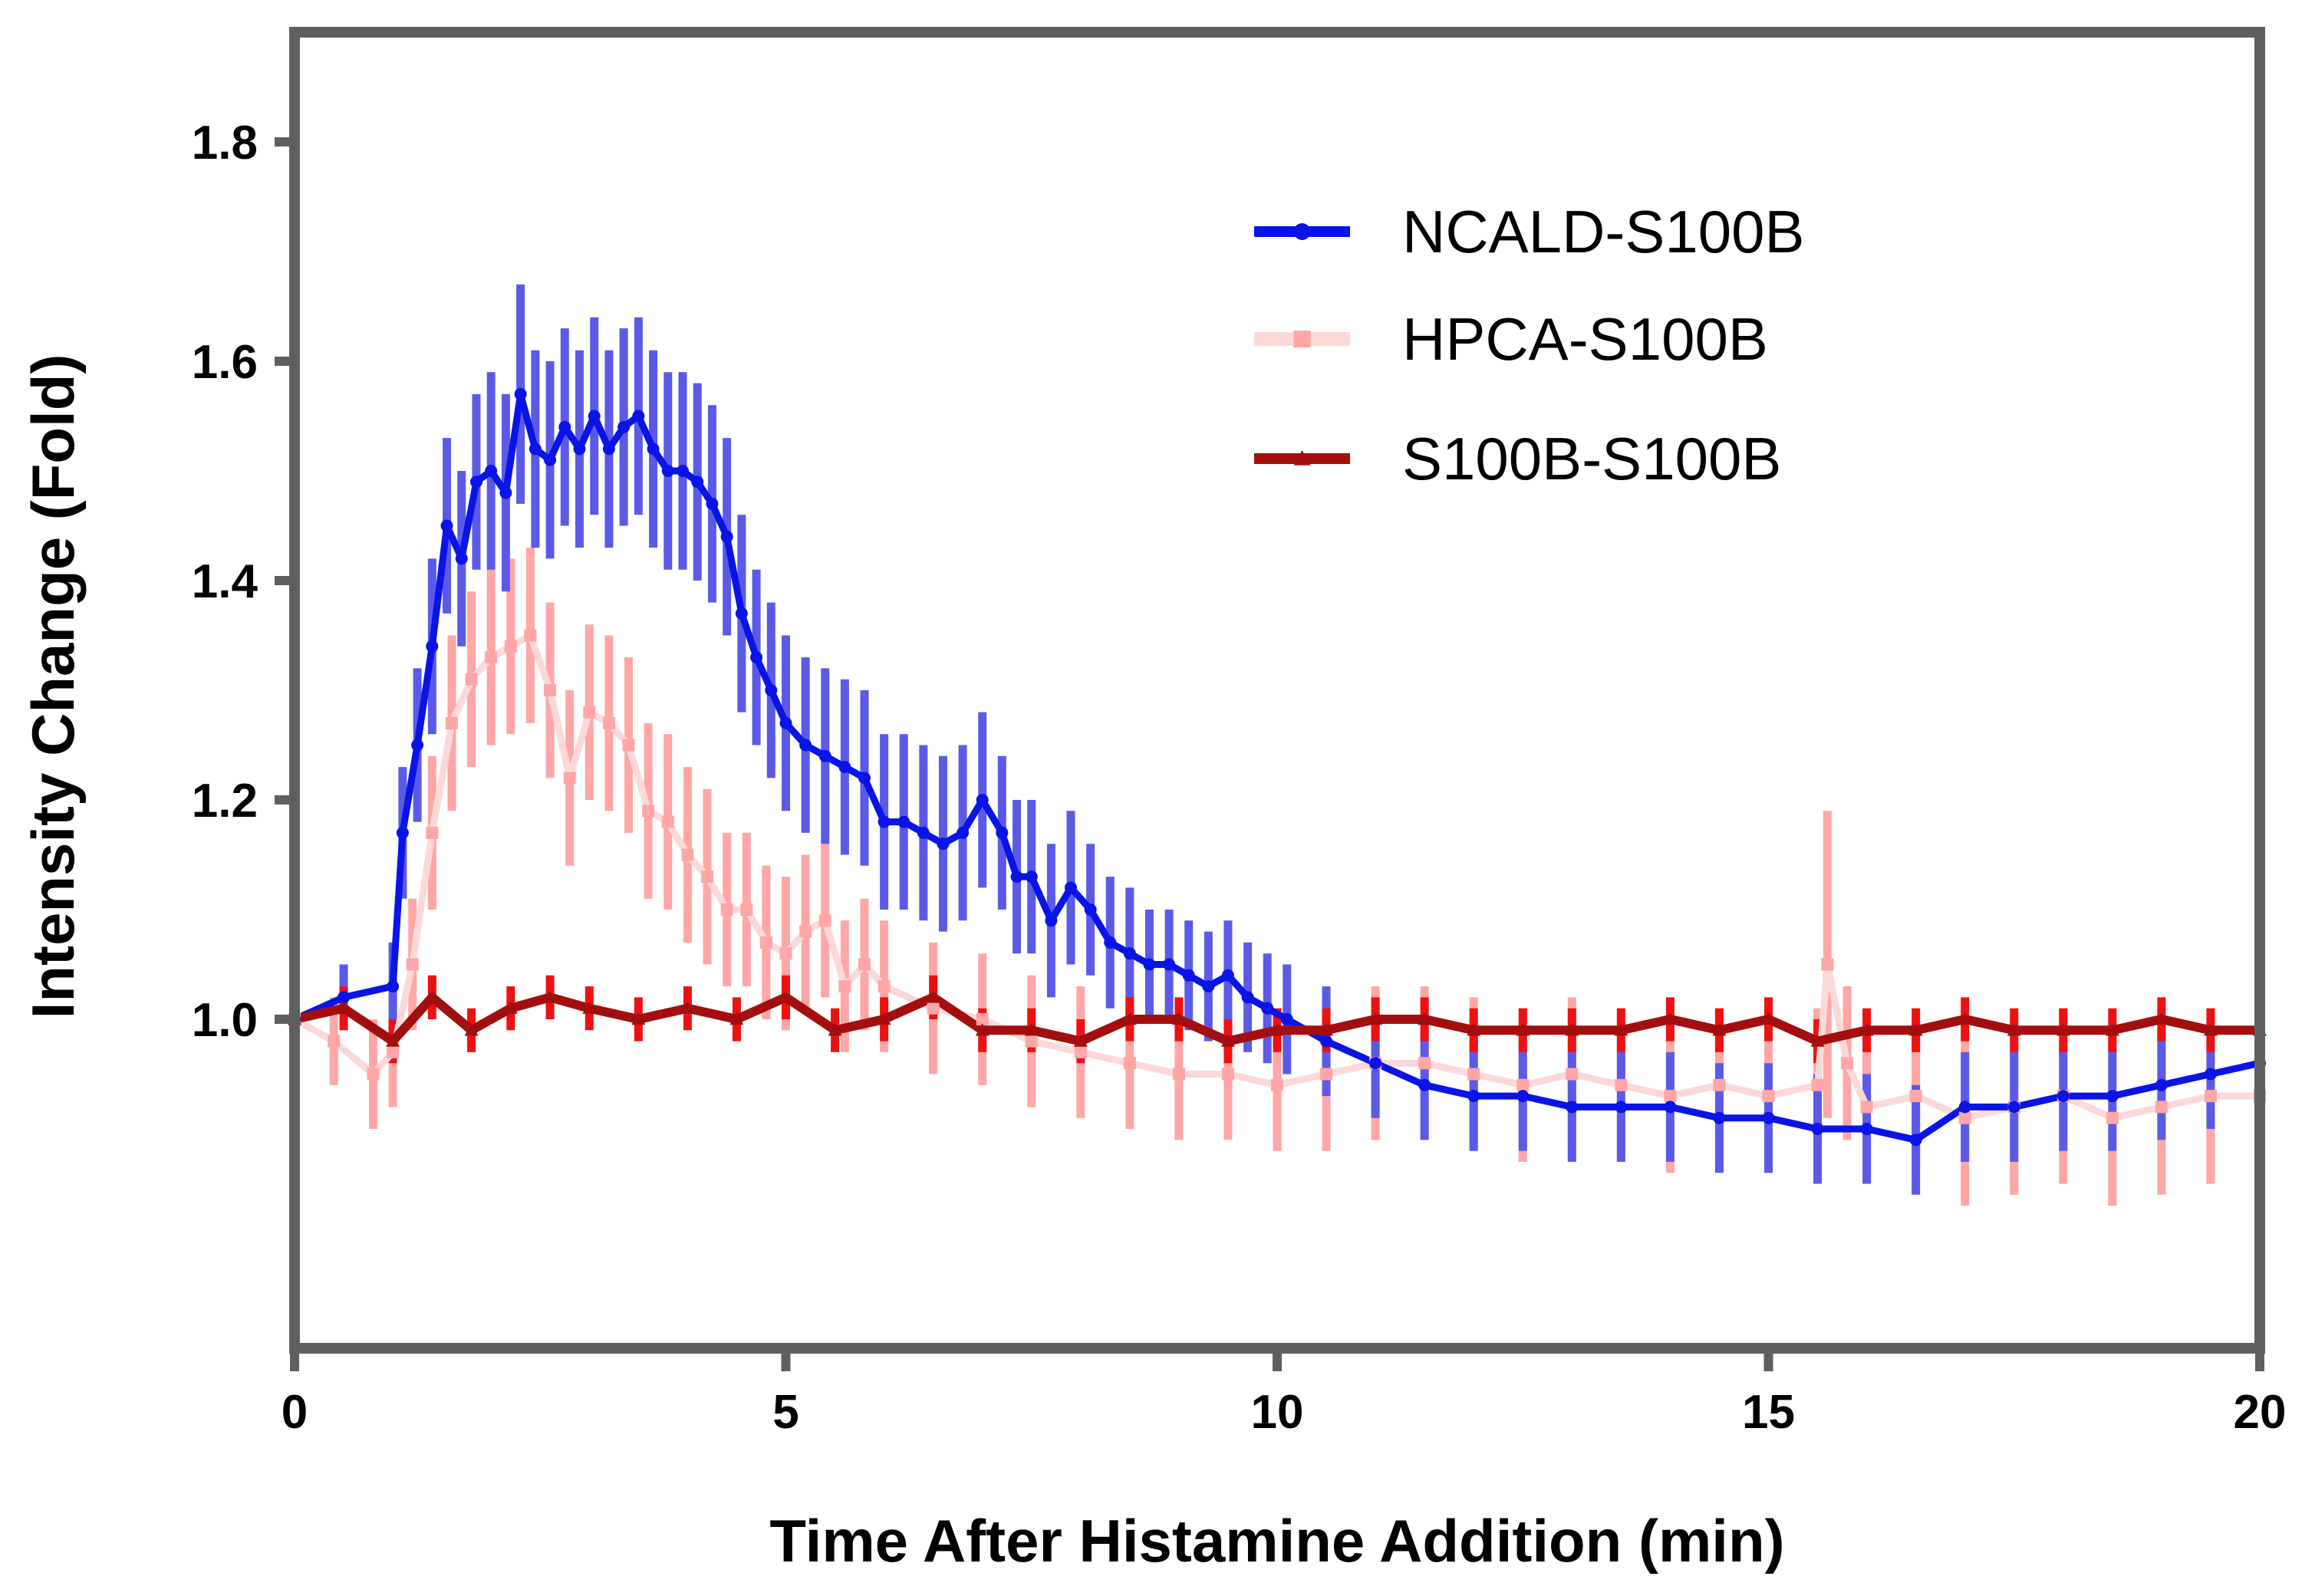 This screenshot has width=2315, height=1596. Describe the element at coordinates (295, 1412) in the screenshot. I see `x-tick-label: 0` at that location.